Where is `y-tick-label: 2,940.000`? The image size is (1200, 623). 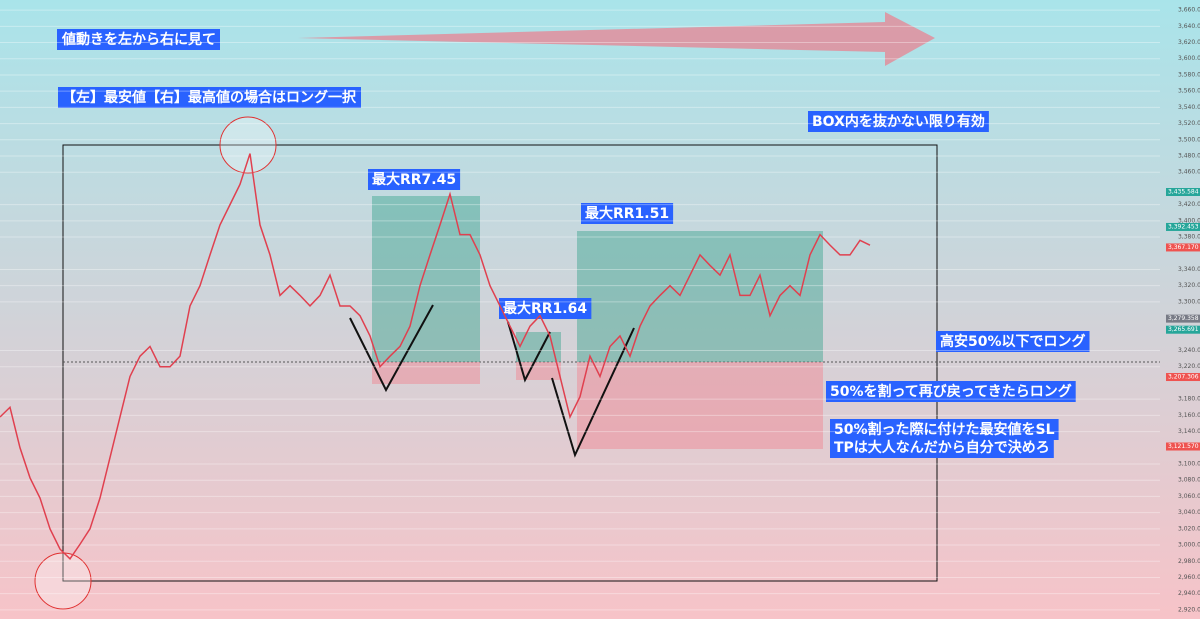 y-tick-label: 2,940.000 is located at coordinates (1189, 593).